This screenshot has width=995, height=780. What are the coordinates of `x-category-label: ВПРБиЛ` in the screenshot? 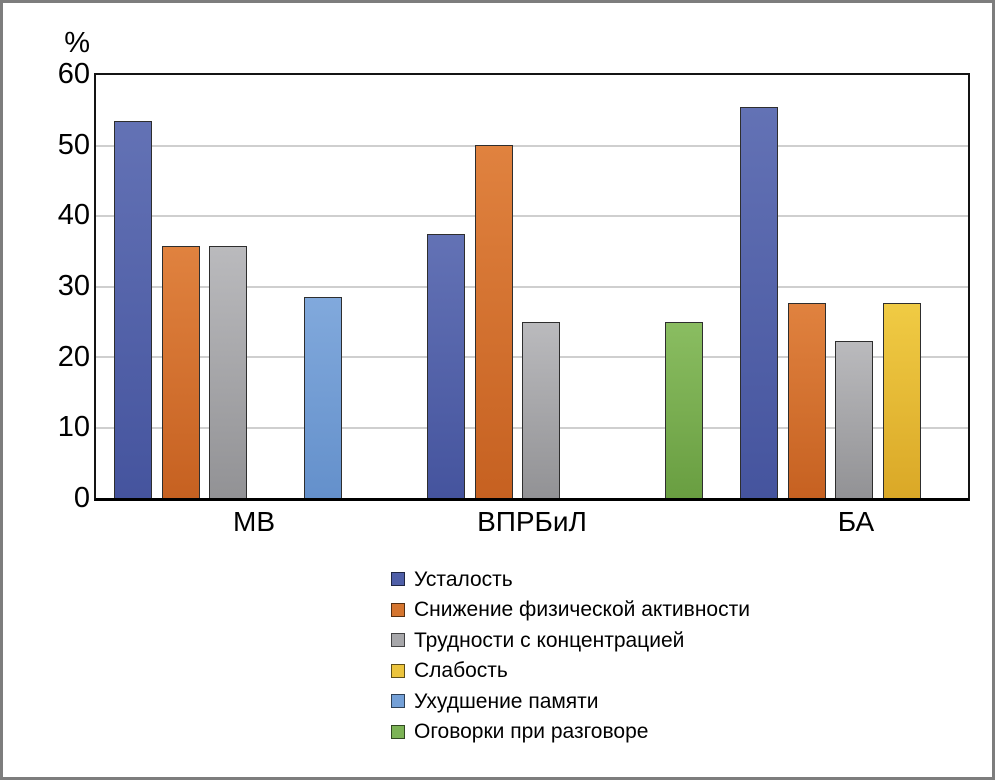 It's located at (532, 521).